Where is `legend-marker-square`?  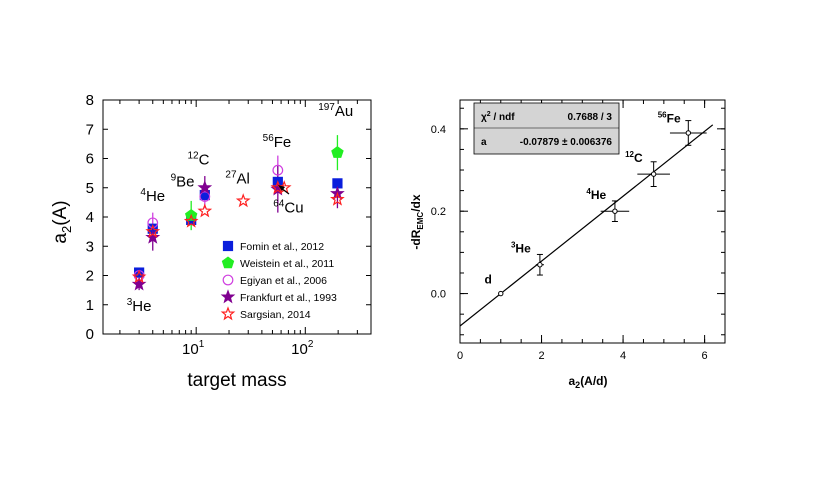
legend-marker-square is located at coordinates (228, 246).